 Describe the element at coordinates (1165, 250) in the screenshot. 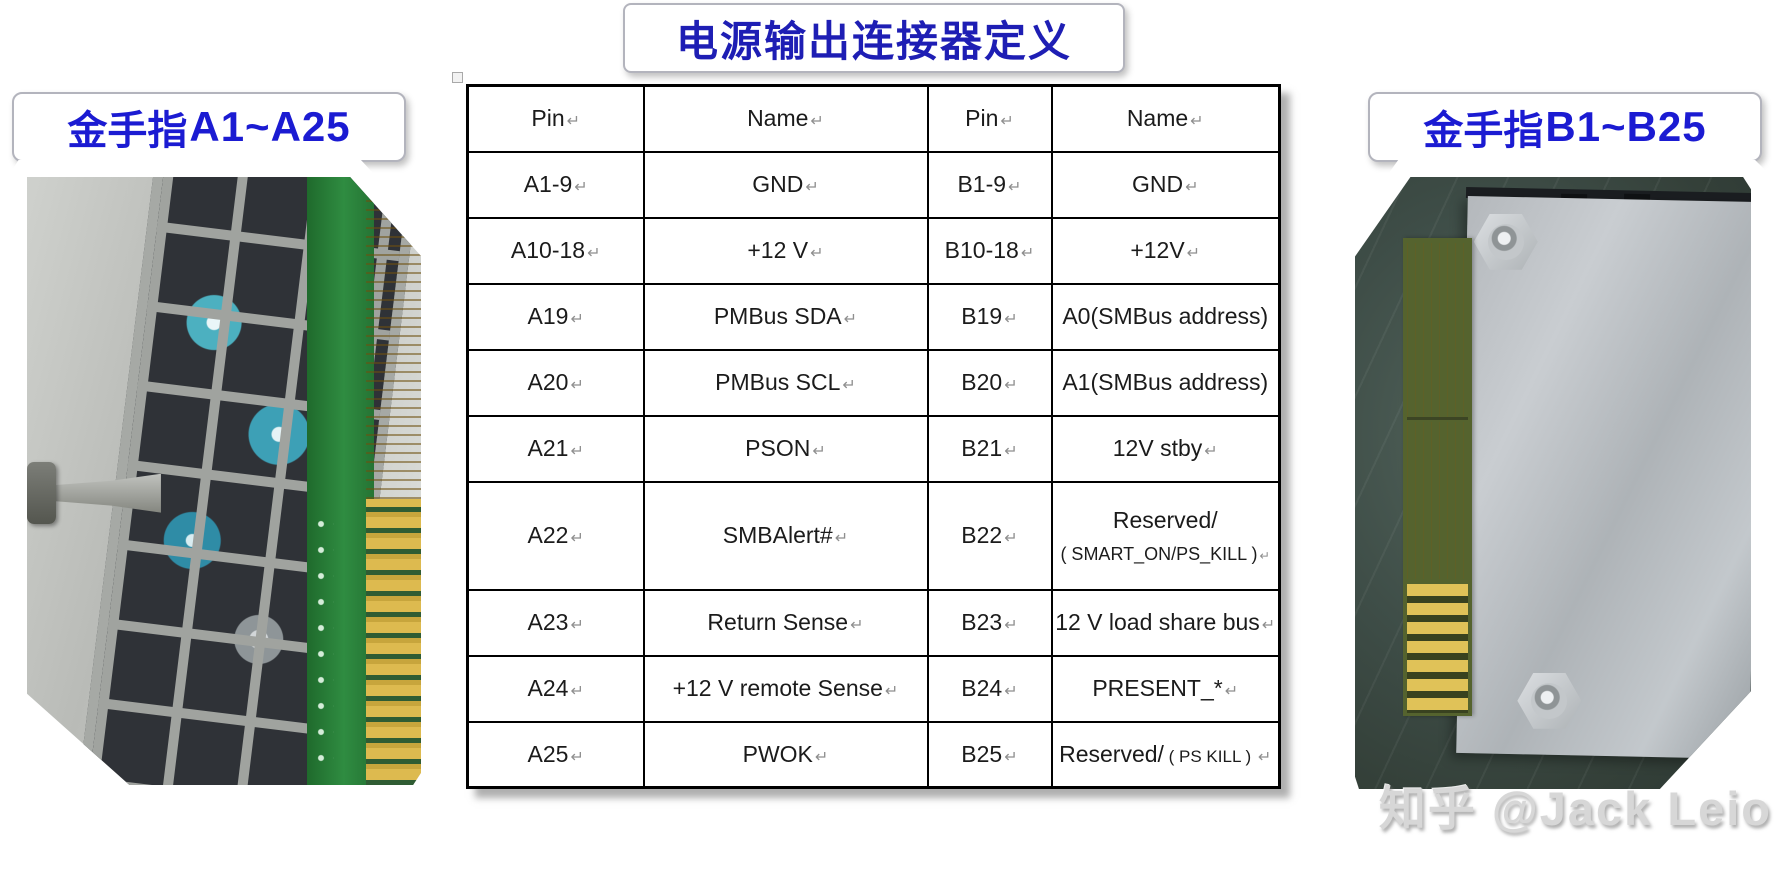

I see `name-cell: +12V ↵` at that location.